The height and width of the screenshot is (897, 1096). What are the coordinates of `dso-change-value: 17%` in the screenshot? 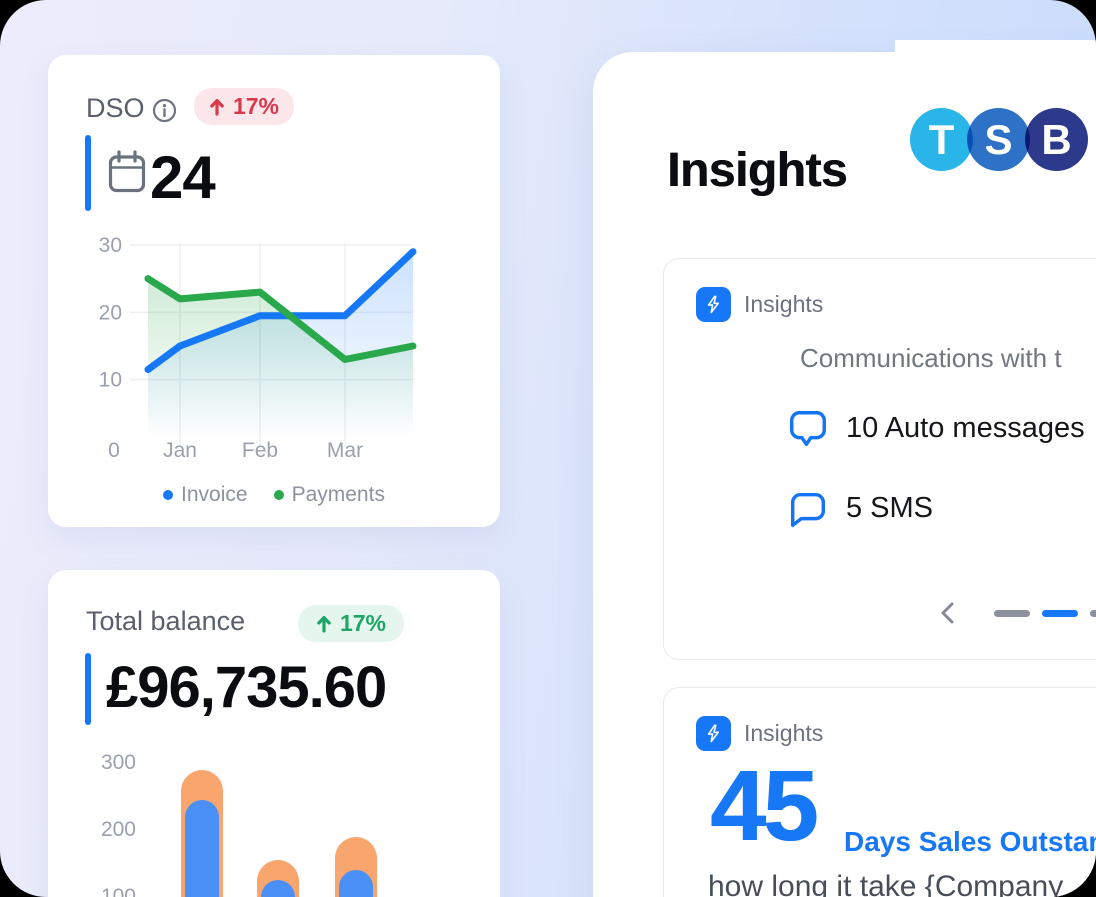 It's located at (256, 106).